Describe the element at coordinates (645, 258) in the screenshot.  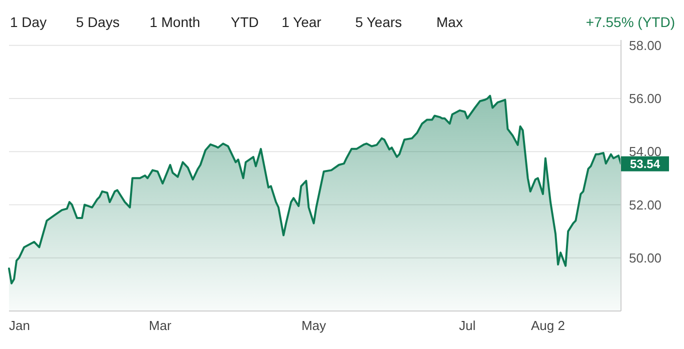
I see `y-tick-label: 50.00` at that location.